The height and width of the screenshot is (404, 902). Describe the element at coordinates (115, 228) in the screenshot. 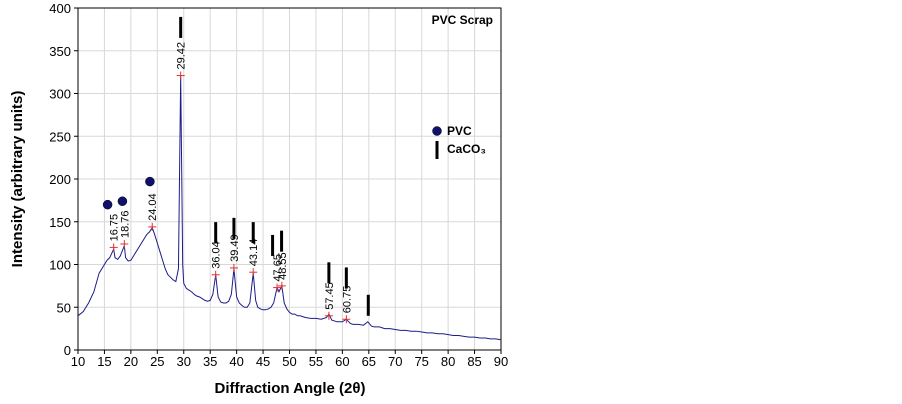

I see `peak-label: 16.75` at that location.